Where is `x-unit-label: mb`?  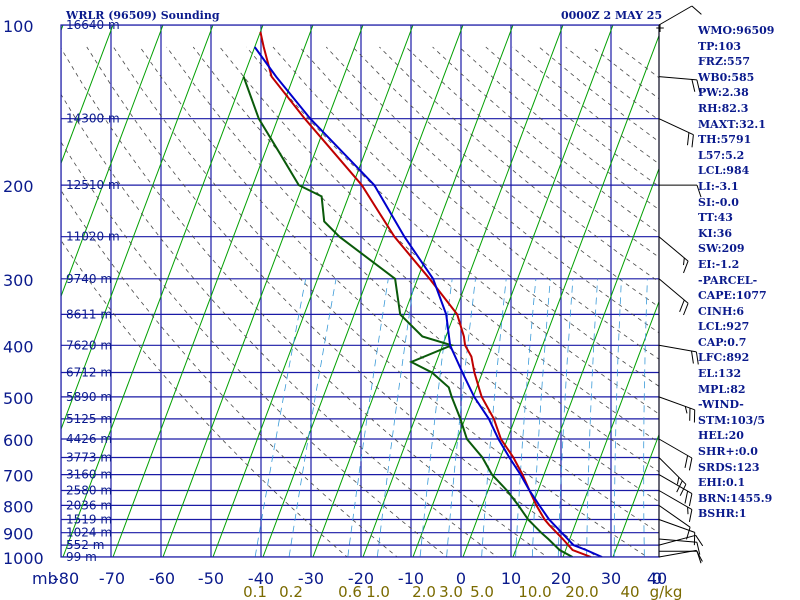 x-unit-label: mb is located at coordinates (45, 578).